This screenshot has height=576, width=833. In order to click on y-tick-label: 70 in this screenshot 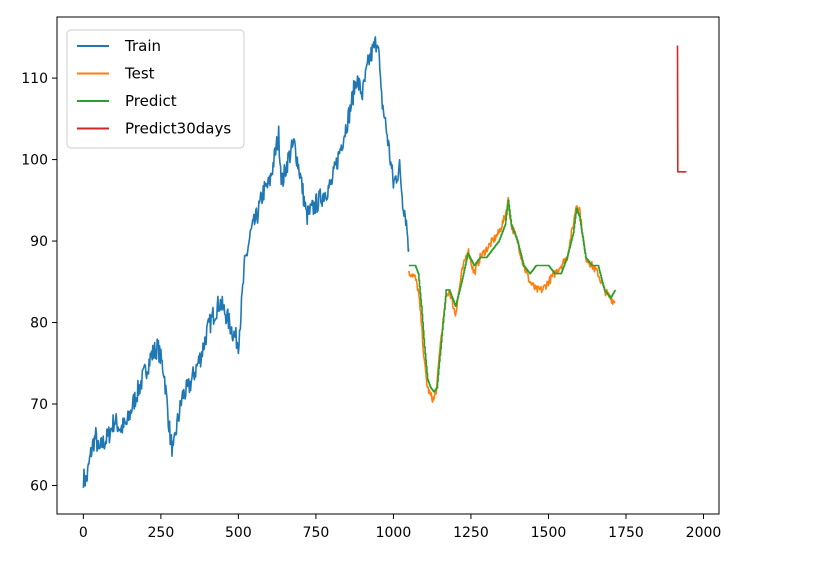, I will do `click(39, 405)`.